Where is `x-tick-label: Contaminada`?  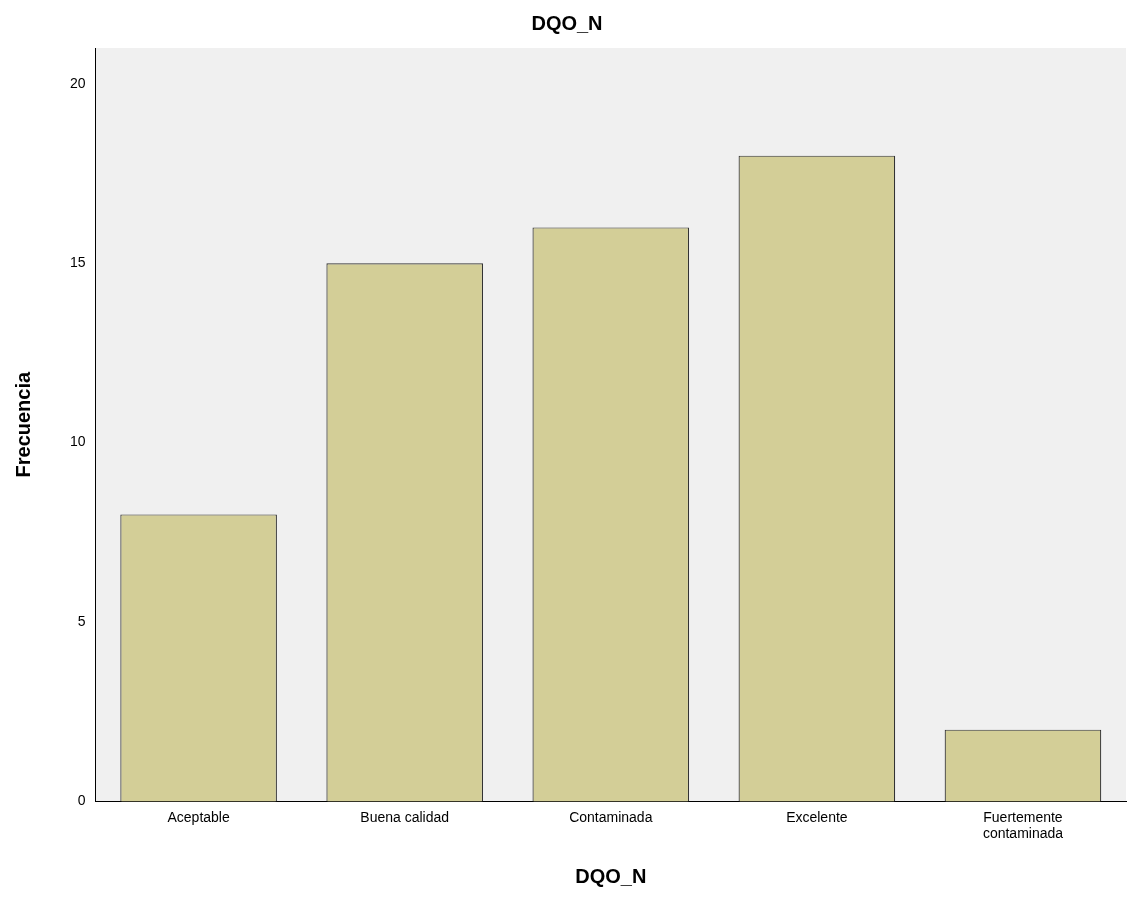
x-tick-label: Contaminada is located at coordinates (611, 816).